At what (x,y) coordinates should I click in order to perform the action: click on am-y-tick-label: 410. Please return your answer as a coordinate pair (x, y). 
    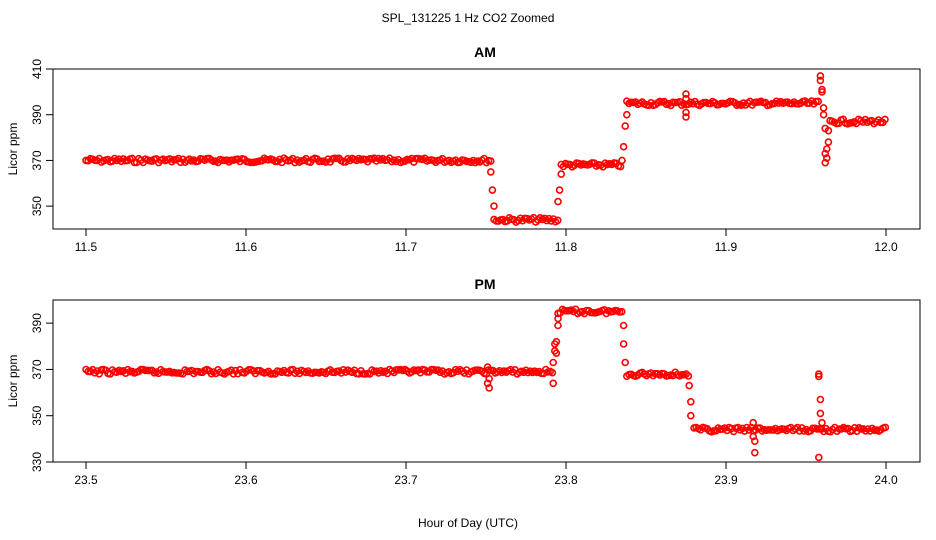
    Looking at the image, I should click on (37, 69).